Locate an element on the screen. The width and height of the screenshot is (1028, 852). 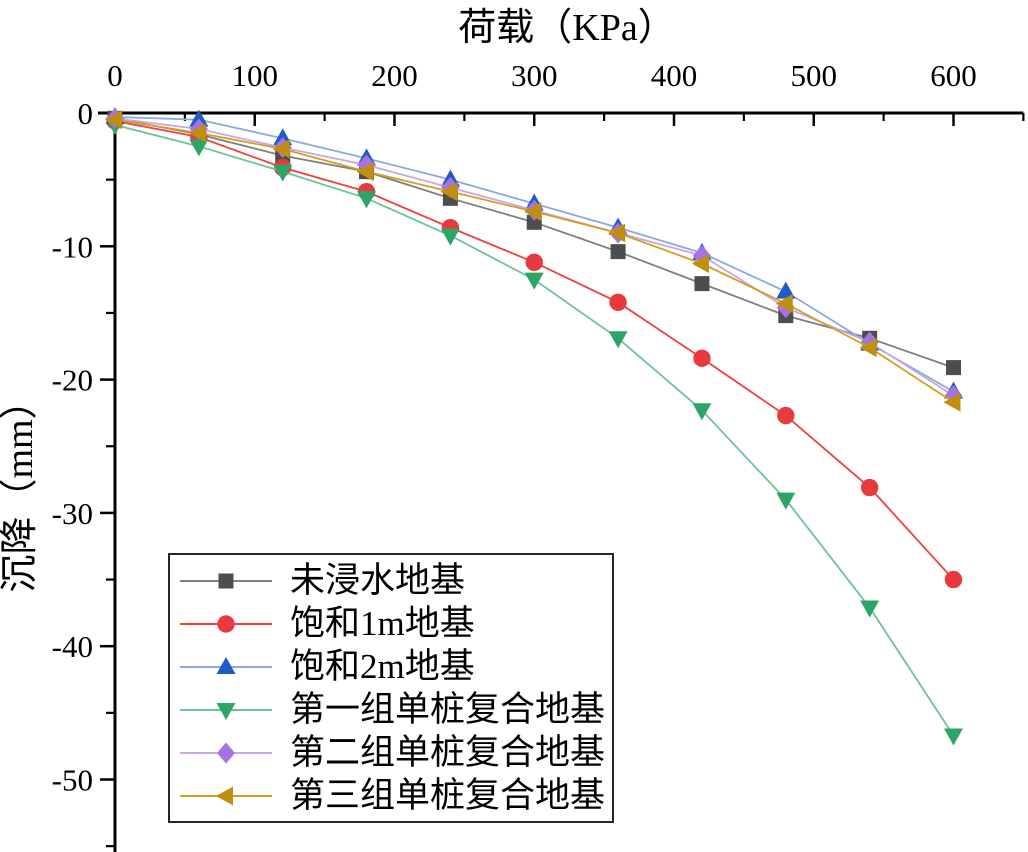
x-tick-label: 600 is located at coordinates (953, 75).